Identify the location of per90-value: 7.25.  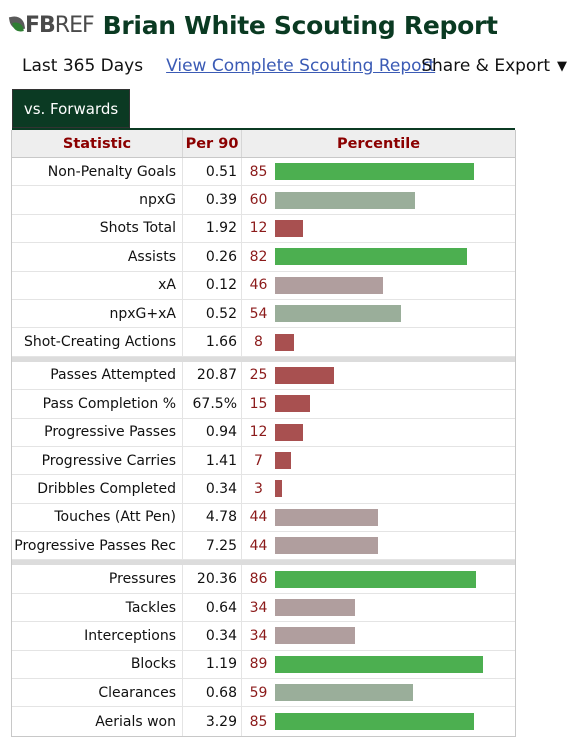
(211, 546).